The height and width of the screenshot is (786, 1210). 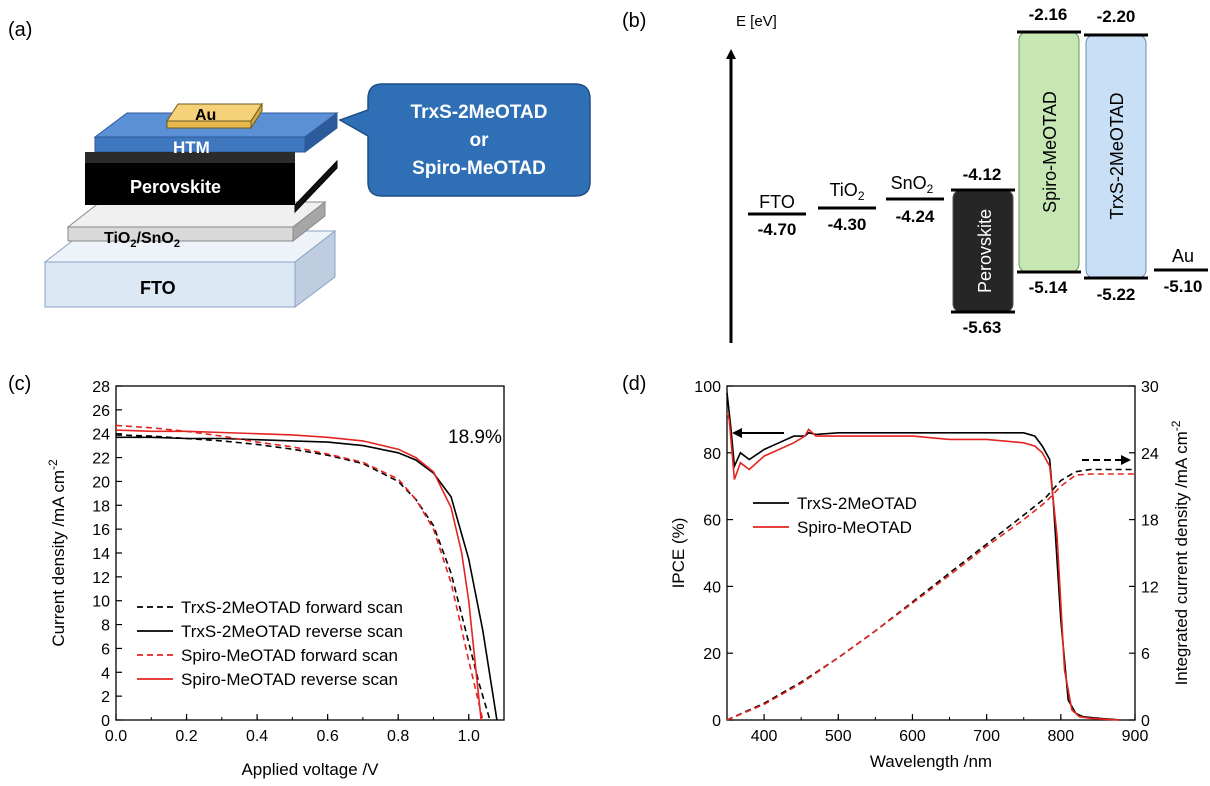 I want to click on y-tick-label: 28, so click(x=101, y=387).